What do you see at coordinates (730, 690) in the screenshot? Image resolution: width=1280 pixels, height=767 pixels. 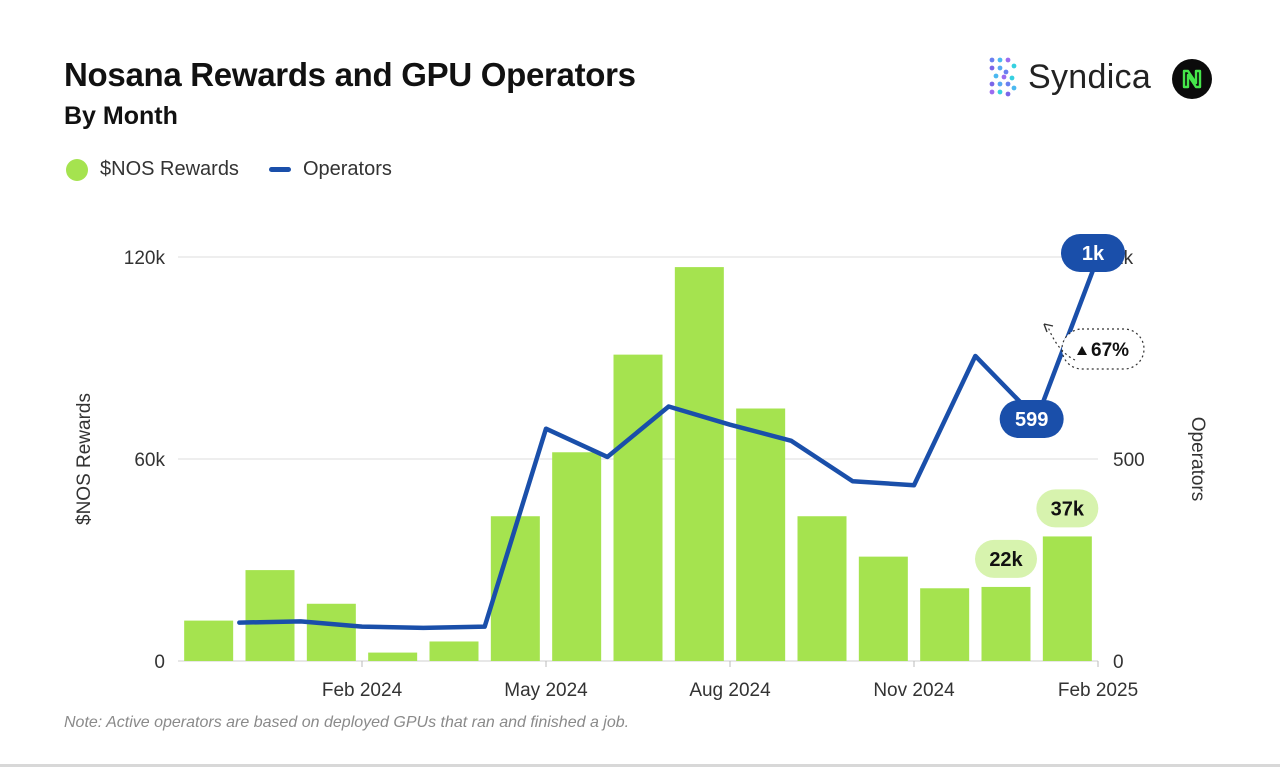 I see `x-tick-label: Aug 2024` at bounding box center [730, 690].